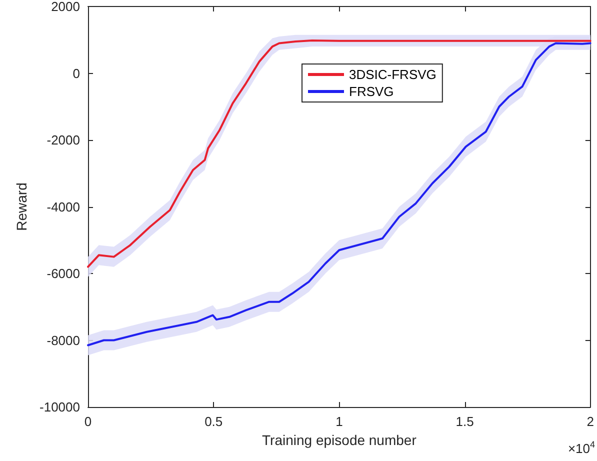 This screenshot has width=597, height=461. Describe the element at coordinates (371, 91) in the screenshot. I see `legend-label: FRSVG` at that location.